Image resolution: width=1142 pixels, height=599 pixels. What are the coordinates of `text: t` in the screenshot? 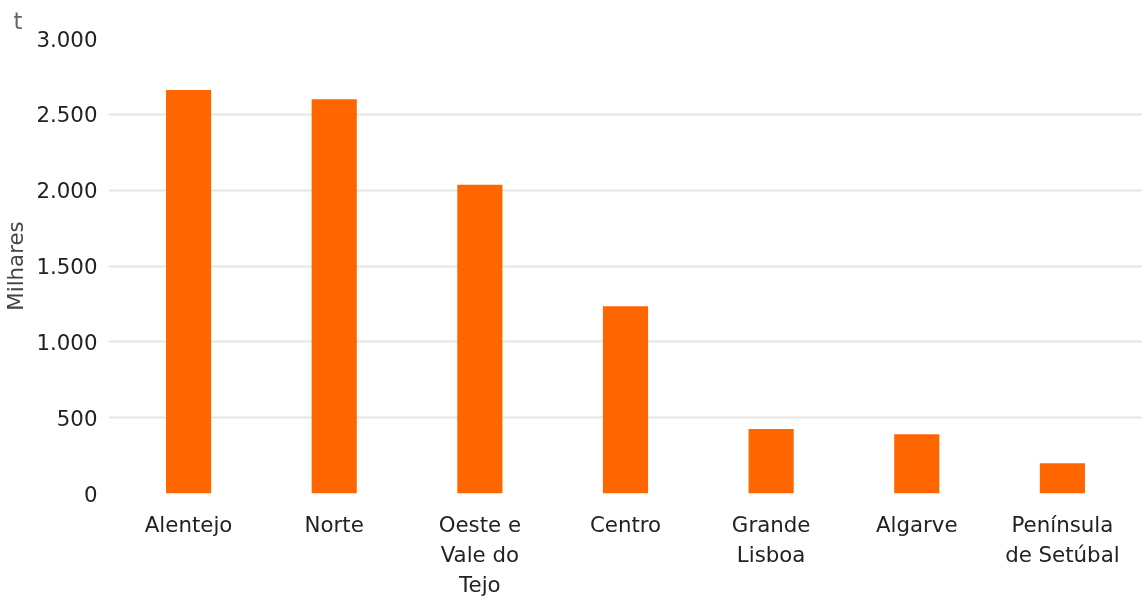 It's located at (18, 20).